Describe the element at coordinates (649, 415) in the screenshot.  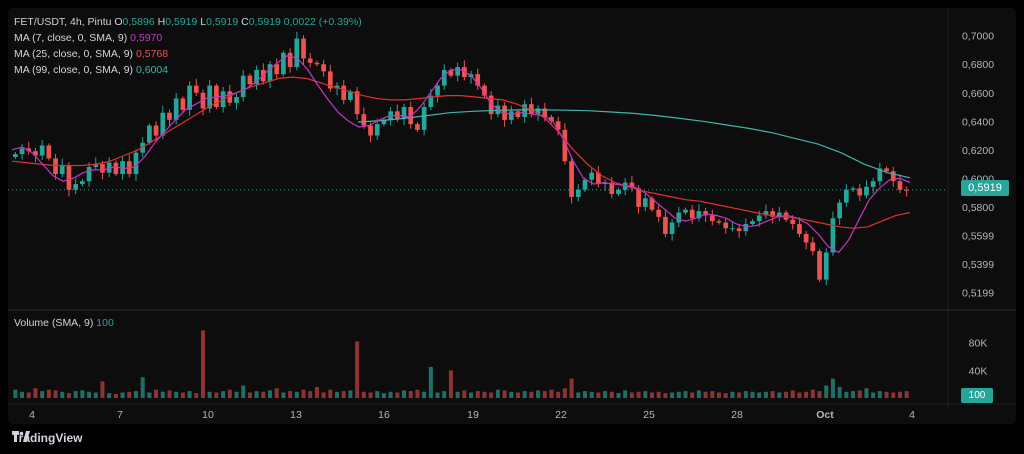
I see `time-tick-label: 25` at that location.